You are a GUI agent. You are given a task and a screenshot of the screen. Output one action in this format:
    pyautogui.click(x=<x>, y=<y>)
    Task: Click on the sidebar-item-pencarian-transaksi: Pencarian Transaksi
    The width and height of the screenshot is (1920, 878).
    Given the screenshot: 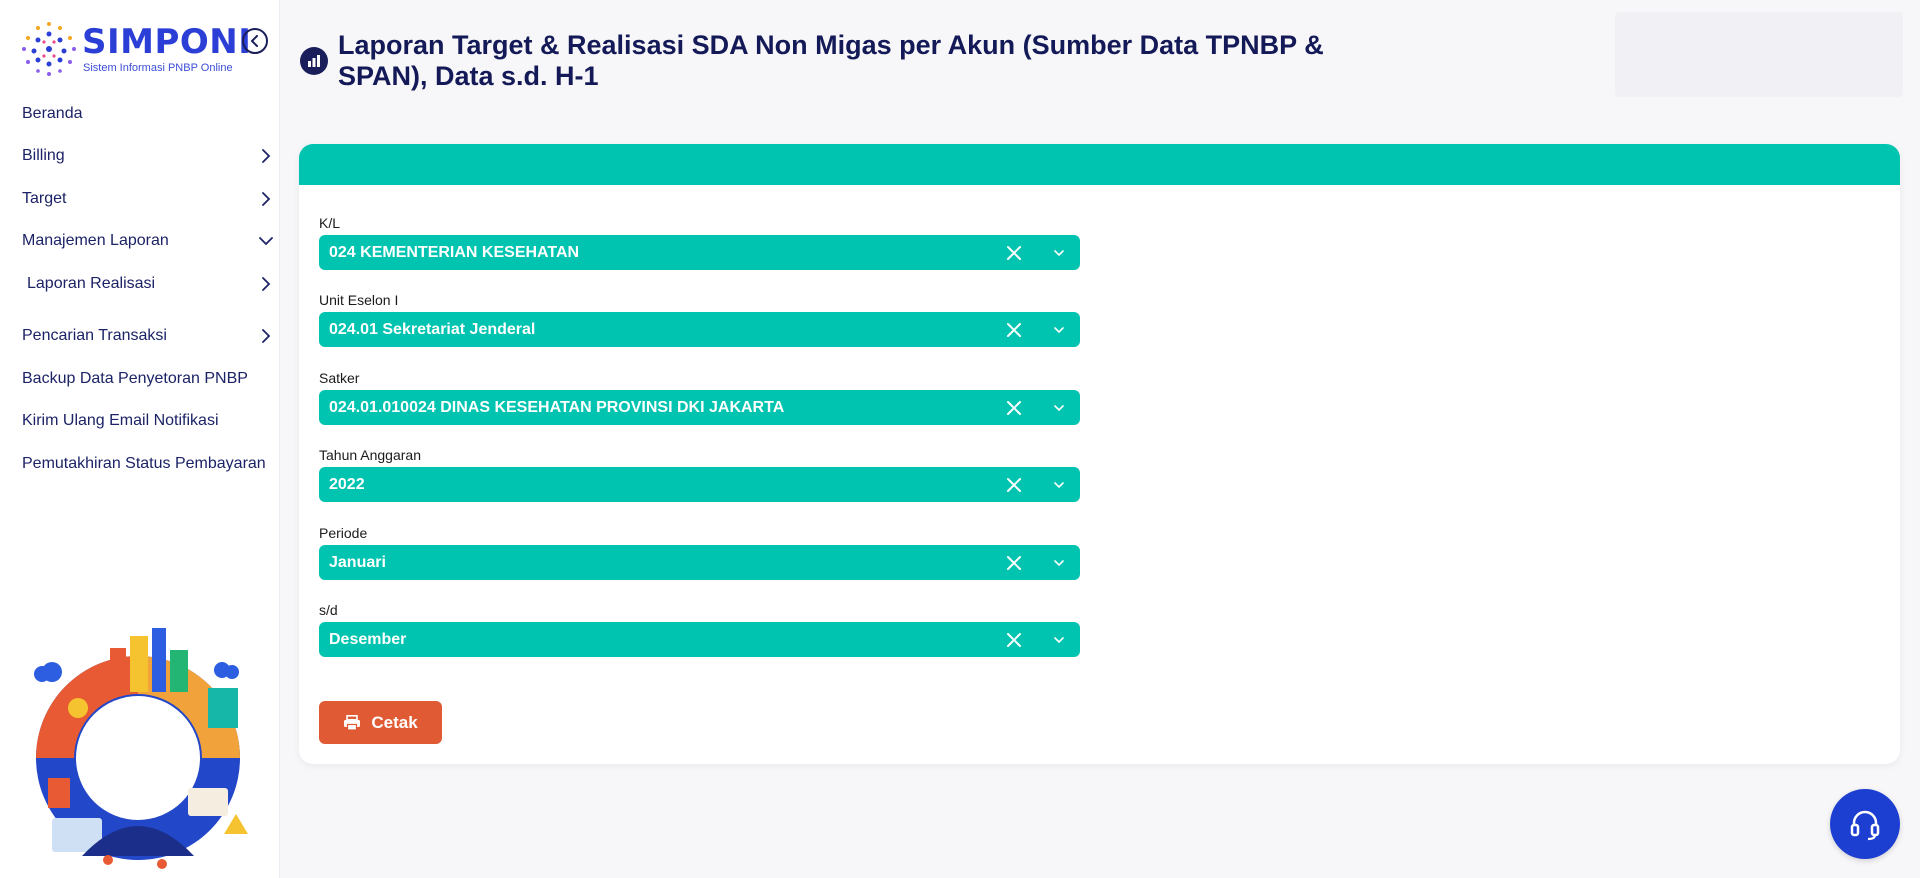 What is the action you would take?
    pyautogui.click(x=149, y=336)
    